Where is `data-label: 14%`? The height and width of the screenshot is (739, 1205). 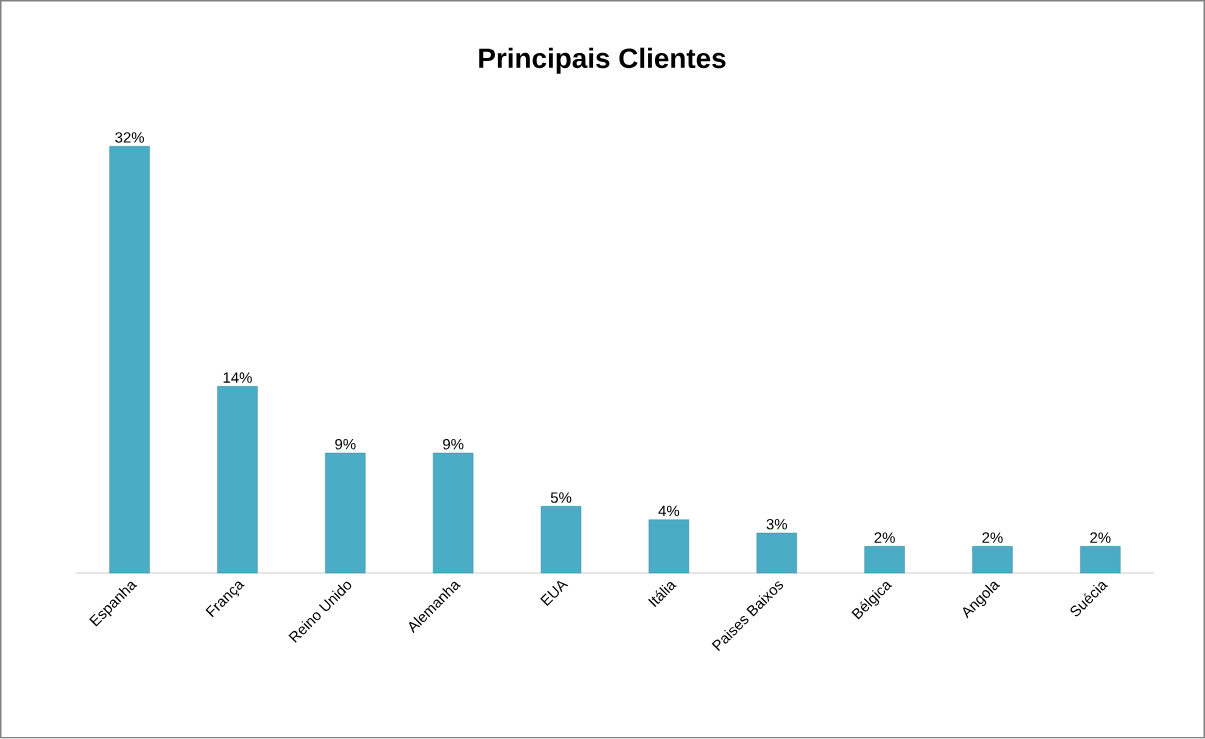 data-label: 14% is located at coordinates (237, 378).